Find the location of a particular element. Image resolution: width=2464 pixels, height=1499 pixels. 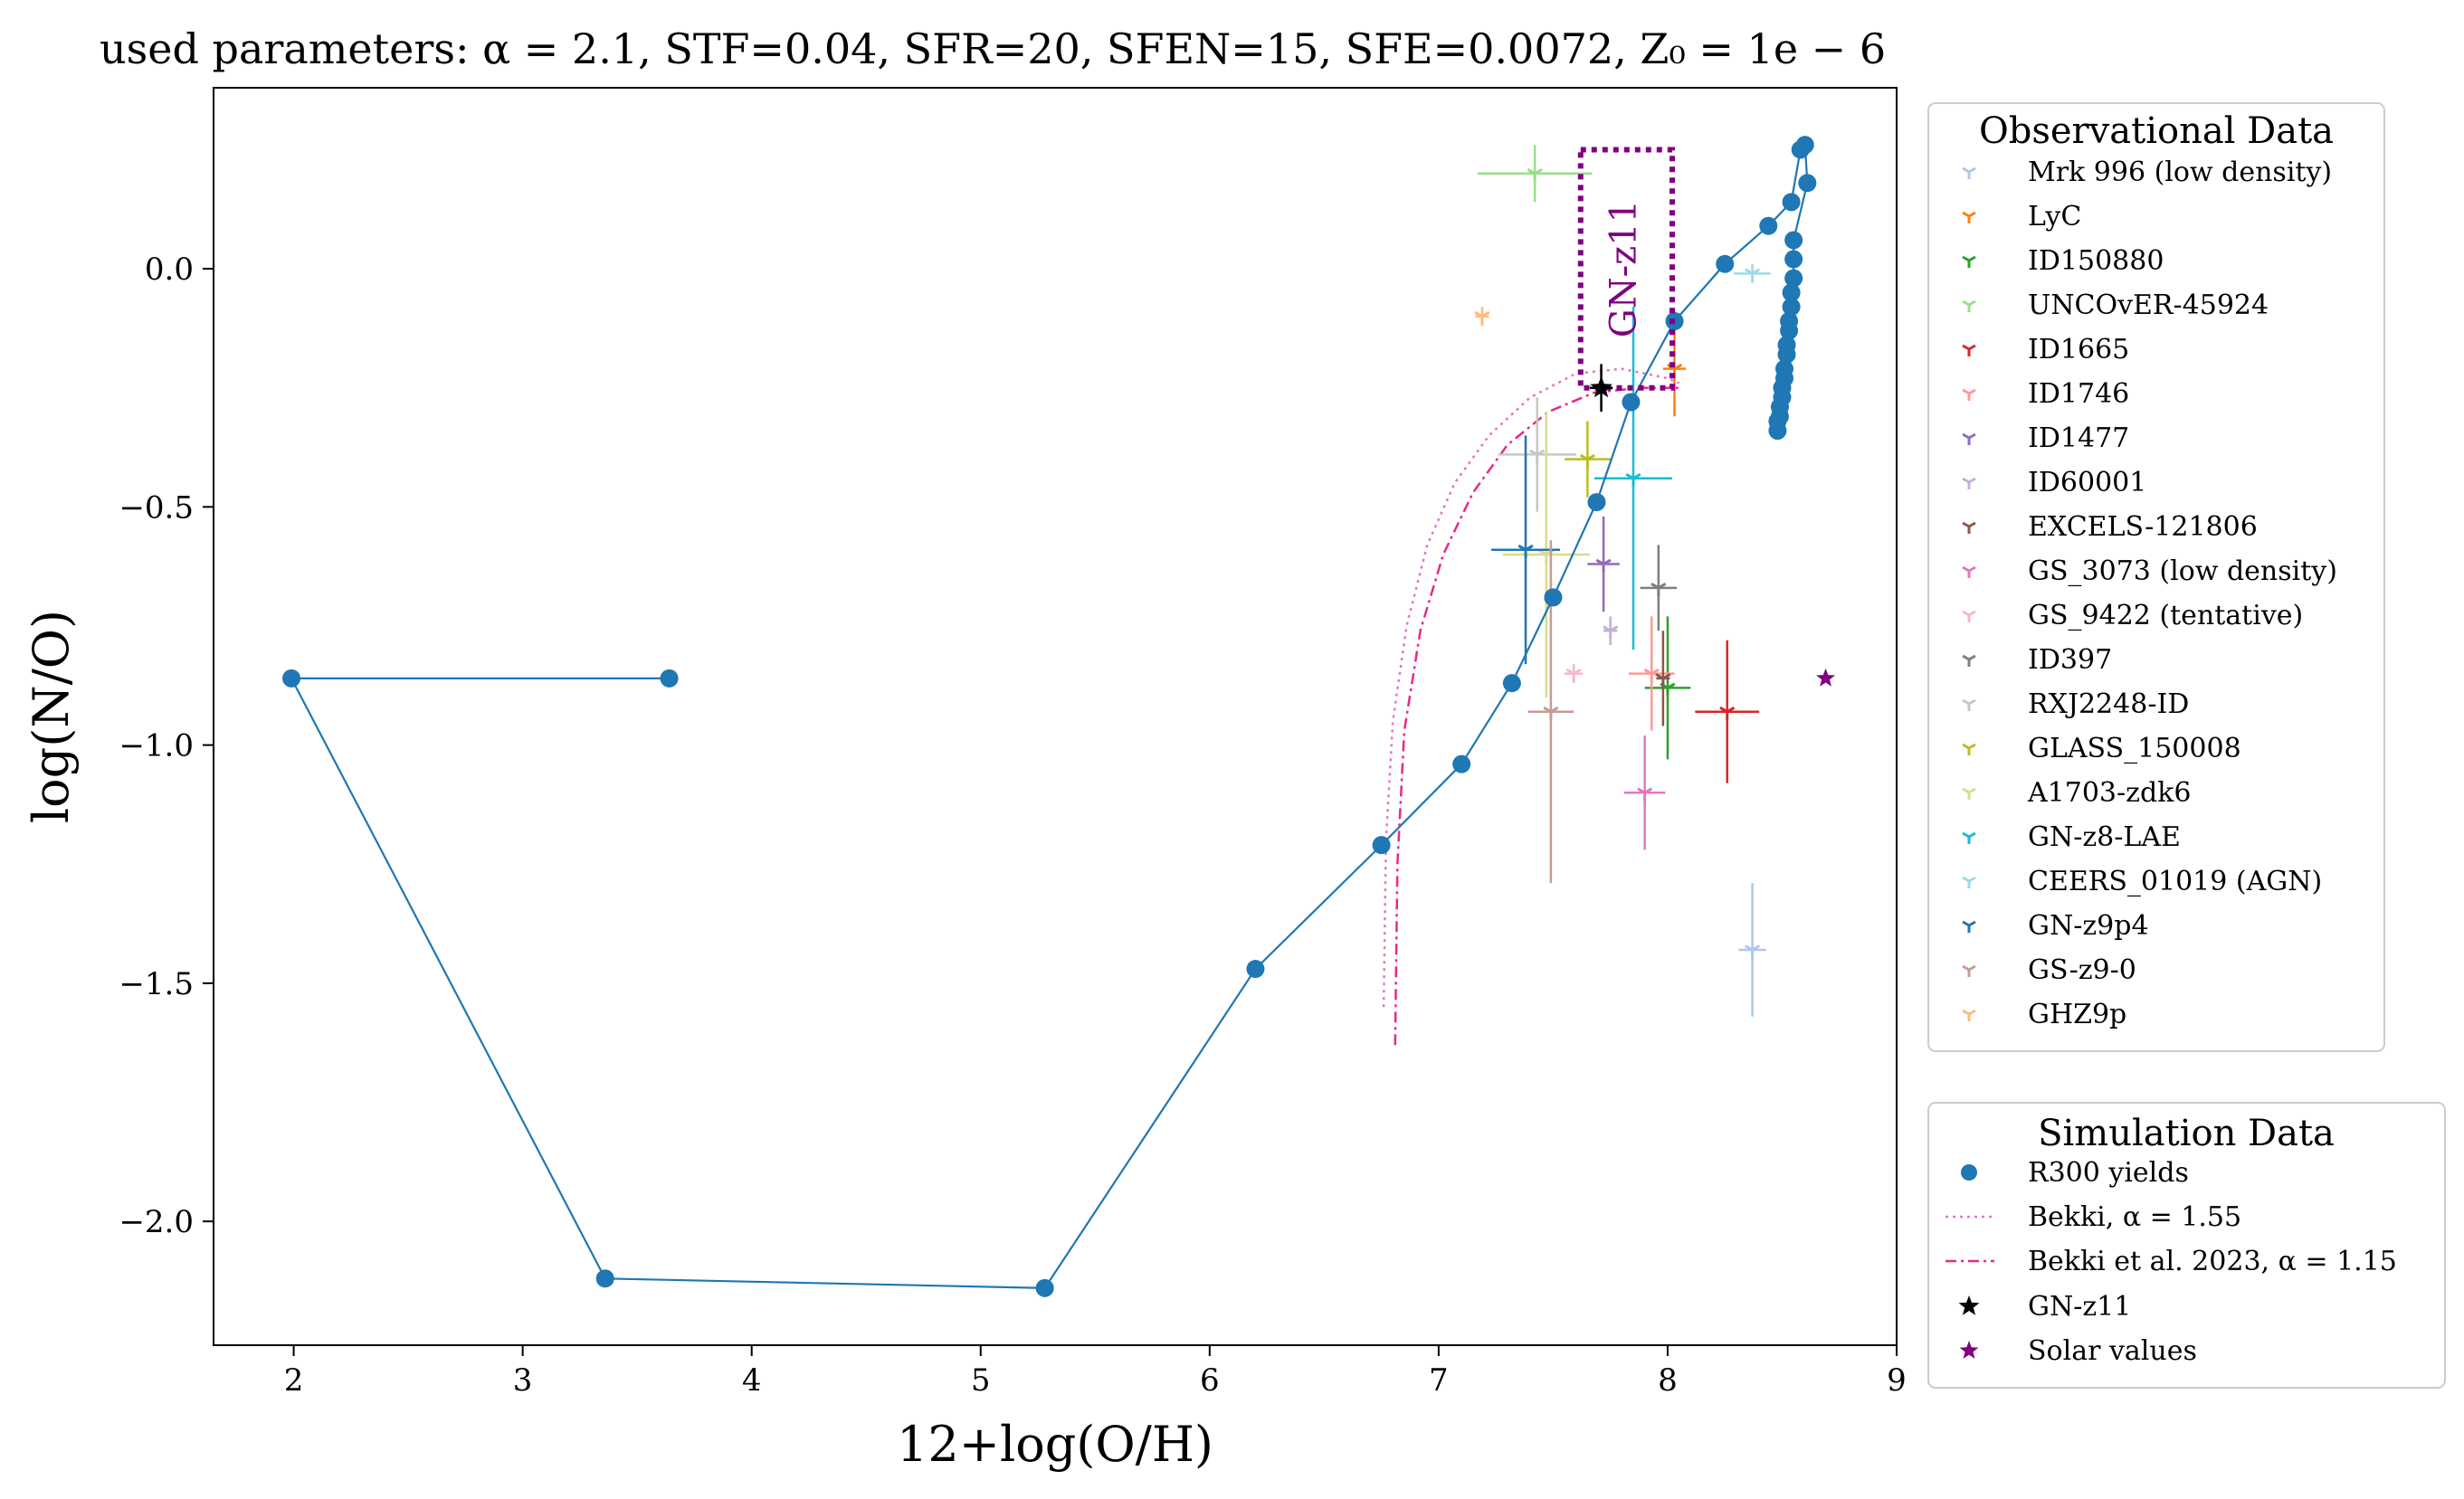

legend-entry-Mrk 996 (low density): Mrk 996 (low density) is located at coordinates (2147, 172).